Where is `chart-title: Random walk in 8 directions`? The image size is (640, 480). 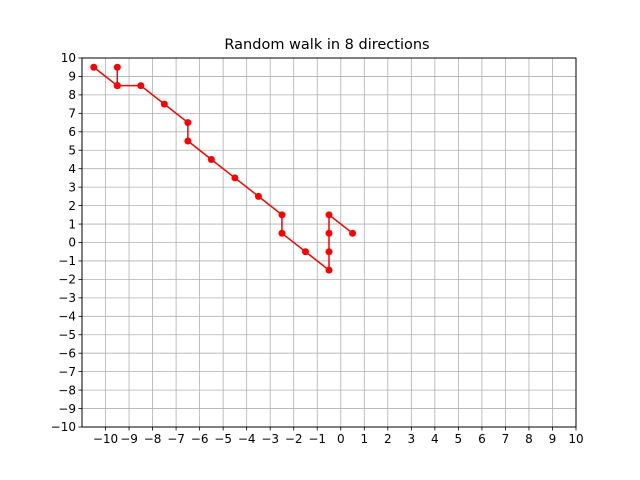 chart-title: Random walk in 8 directions is located at coordinates (326, 45).